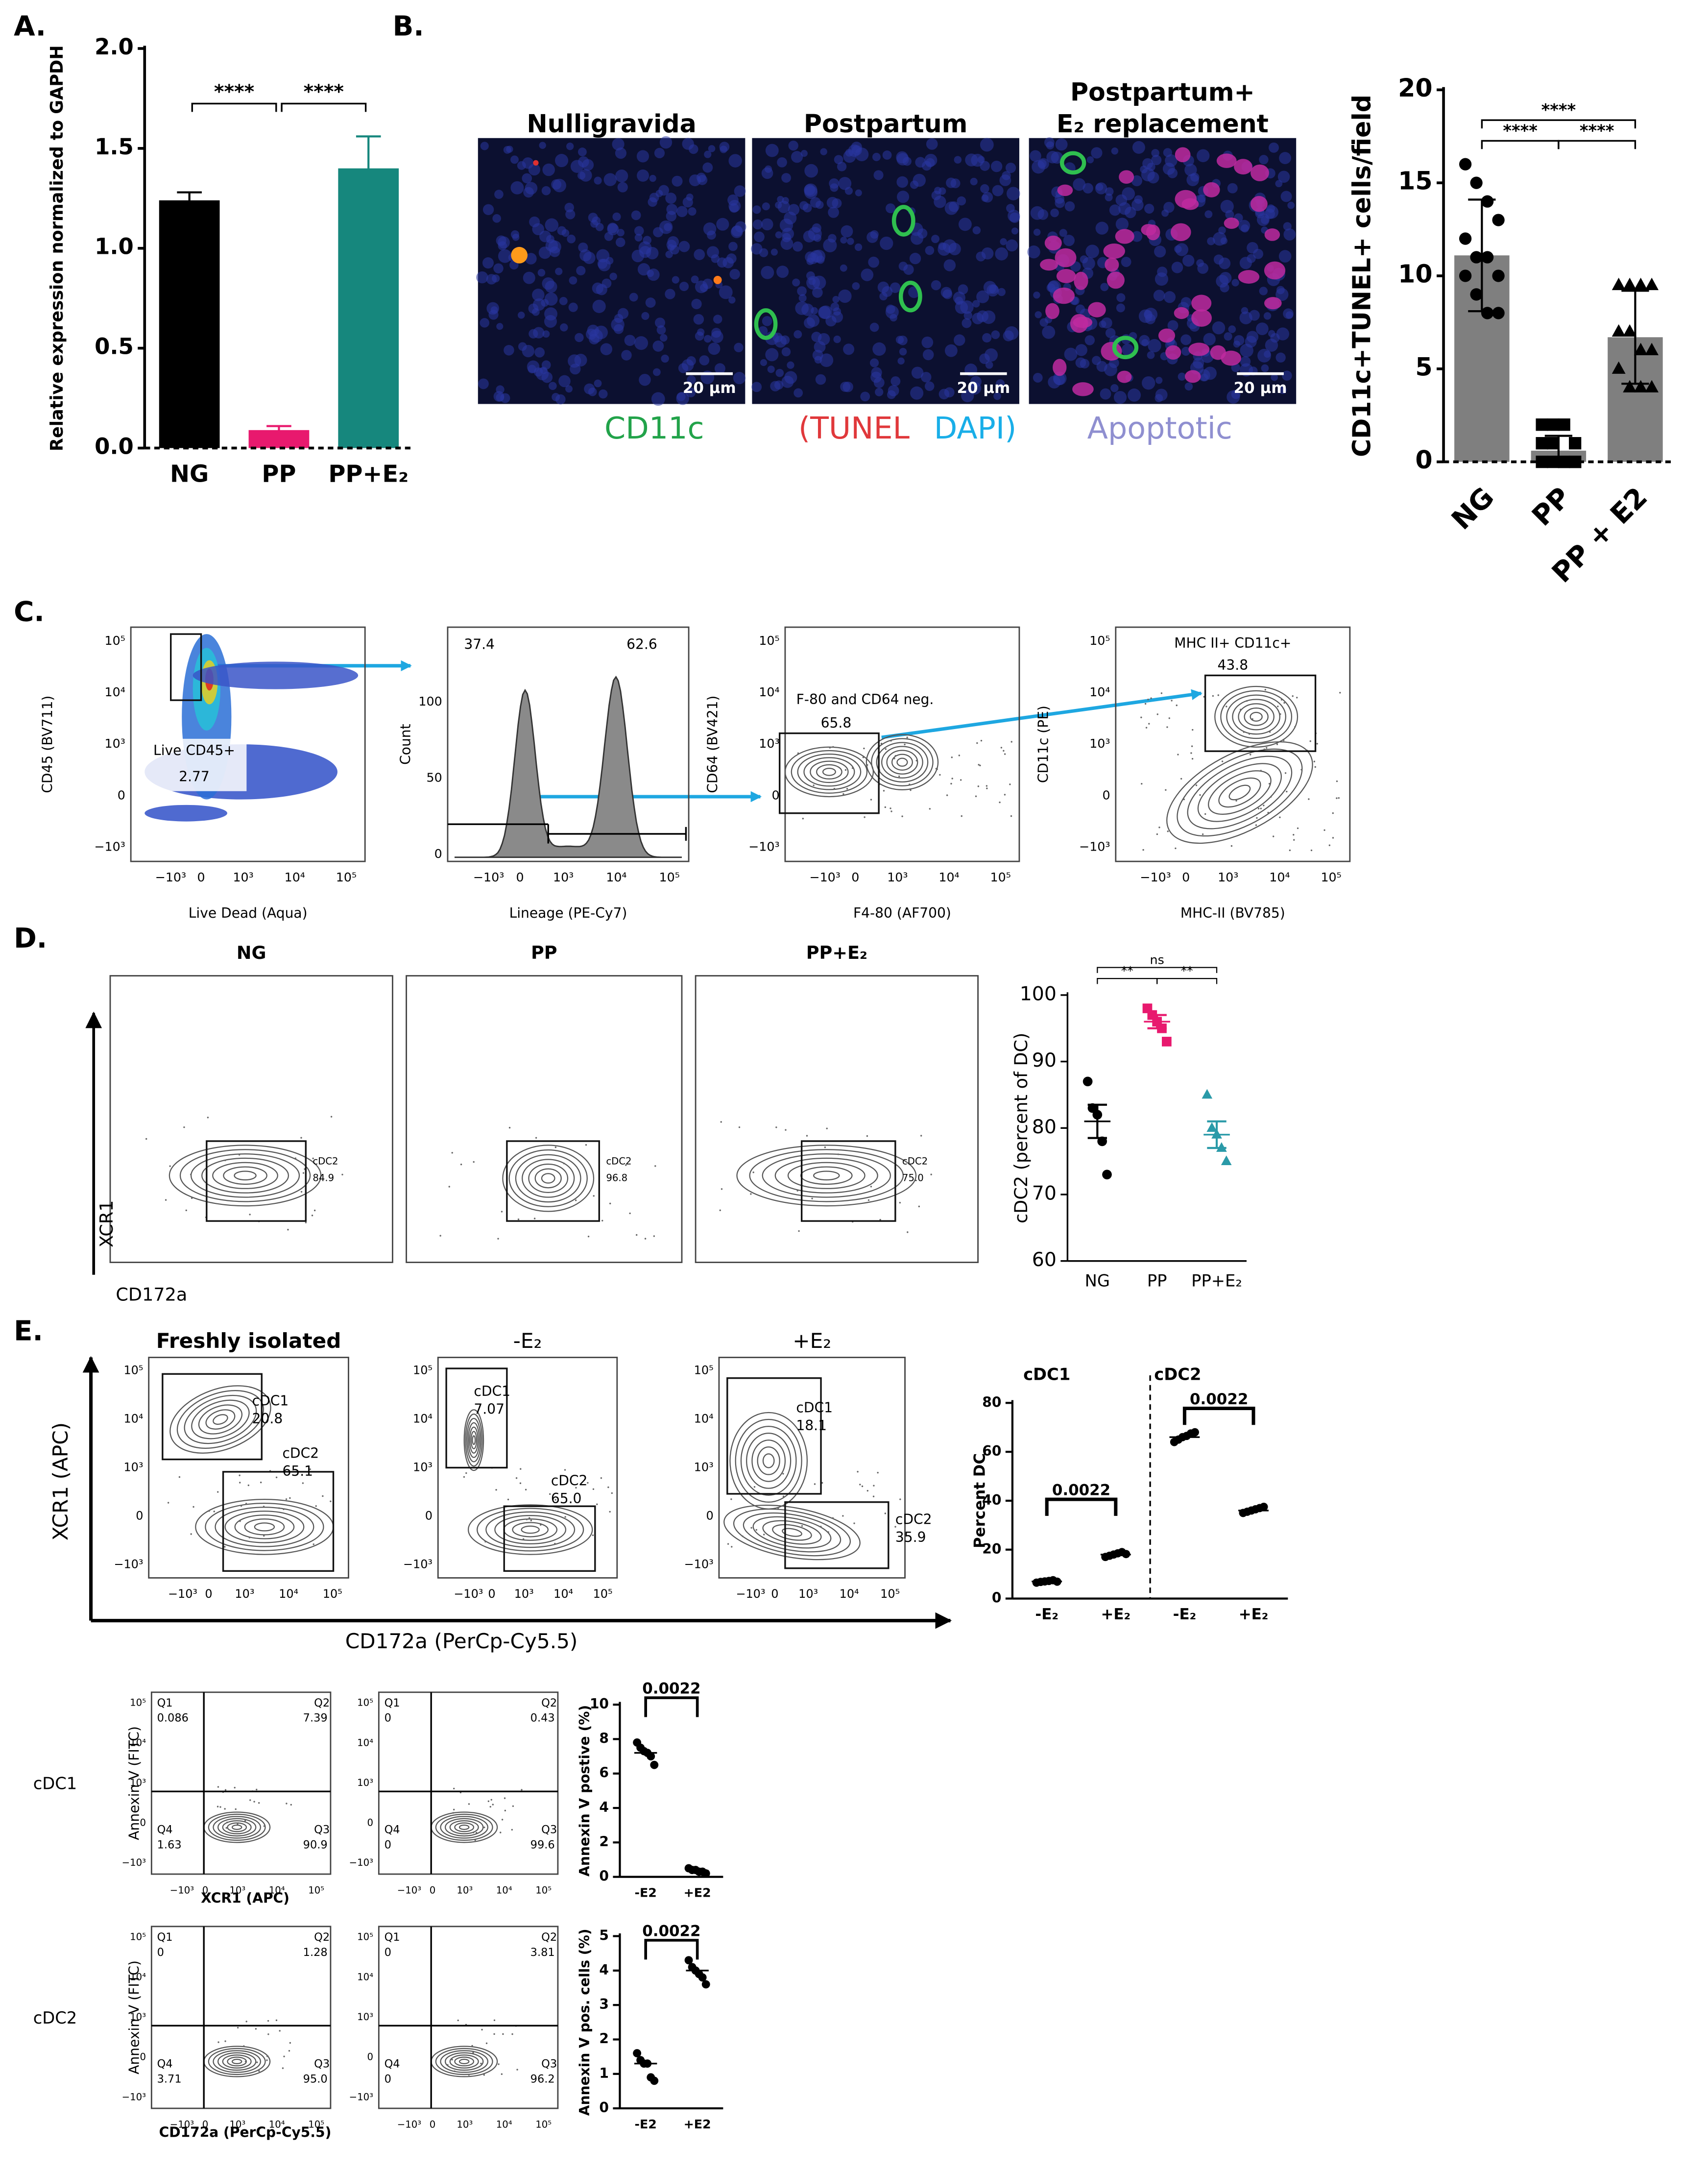 The width and height of the screenshot is (1708, 2172). Describe the element at coordinates (1021, 1128) in the screenshot. I see `y-axis-label: cDC2 (percent of DC)` at that location.